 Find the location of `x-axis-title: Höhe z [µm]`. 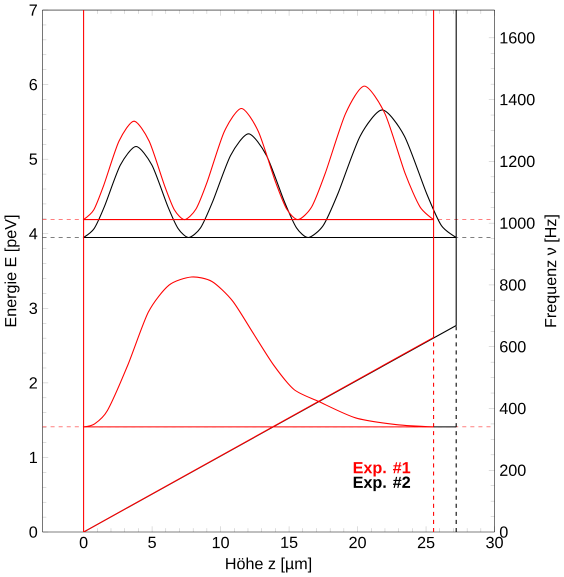

x-axis-title: Höhe z [µm] is located at coordinates (269, 565).